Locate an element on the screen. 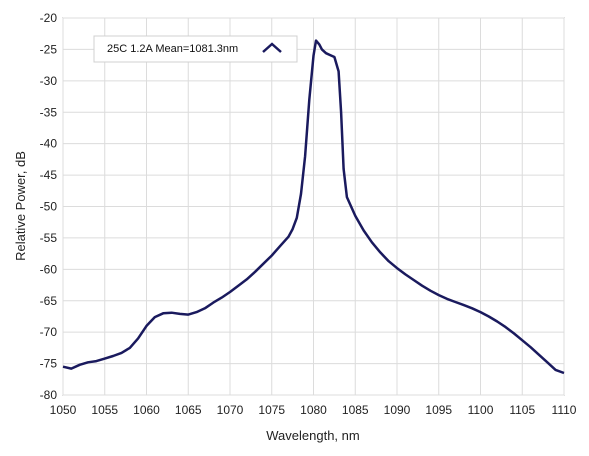 This screenshot has height=456, width=589. x-tick-label: 1080 is located at coordinates (313, 410).